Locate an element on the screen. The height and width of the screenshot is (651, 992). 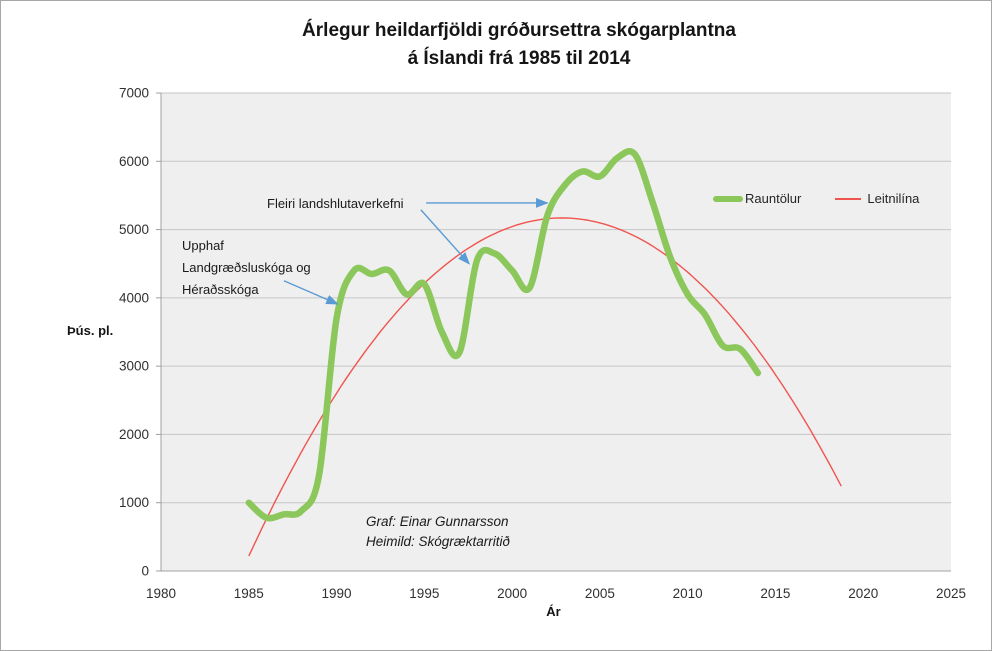
legend-line-rauntolur-icon is located at coordinates (728, 198).